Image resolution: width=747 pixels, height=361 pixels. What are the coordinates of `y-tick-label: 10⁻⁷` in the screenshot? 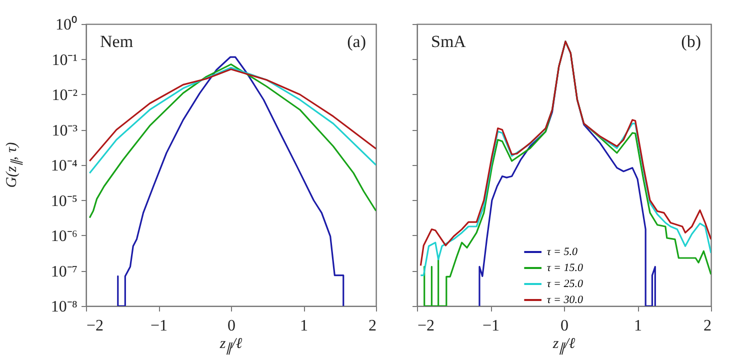 It's located at (64, 271).